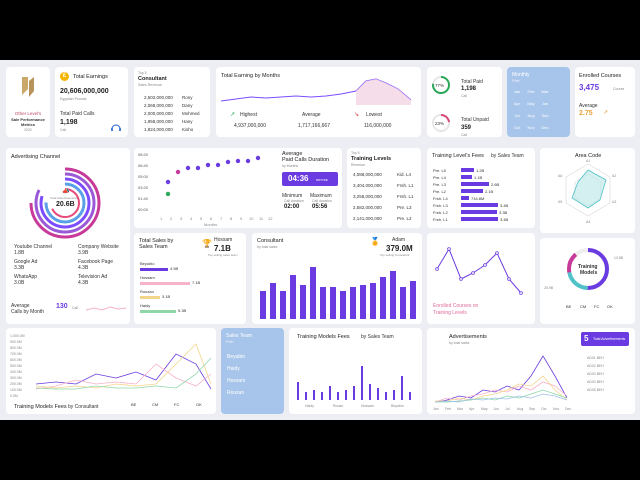 This screenshot has width=640, height=480. What do you see at coordinates (145, 305) in the screenshot?
I see `team-name: Haidy` at bounding box center [145, 305].